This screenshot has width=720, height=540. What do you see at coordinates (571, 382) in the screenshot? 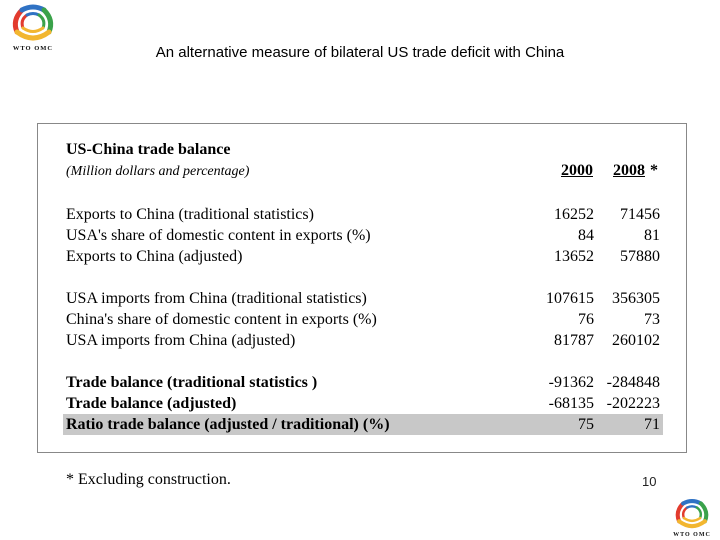
I see `value-2000: -91362` at bounding box center [571, 382].